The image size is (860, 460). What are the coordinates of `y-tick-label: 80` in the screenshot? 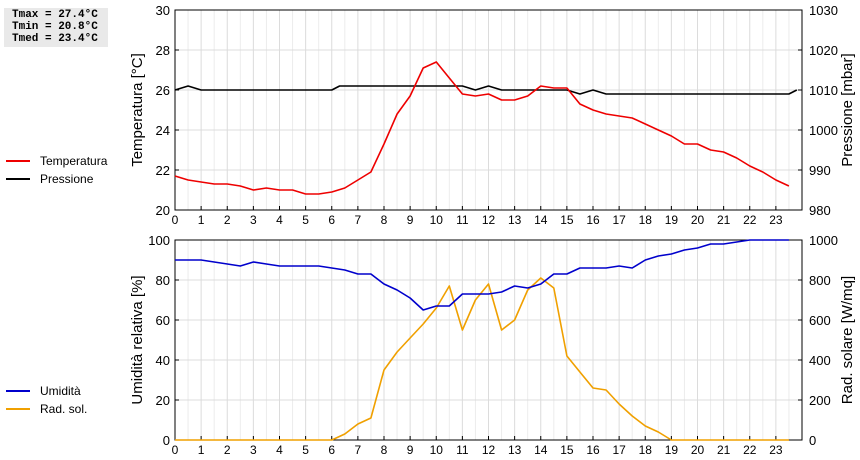 It's located at (163, 280).